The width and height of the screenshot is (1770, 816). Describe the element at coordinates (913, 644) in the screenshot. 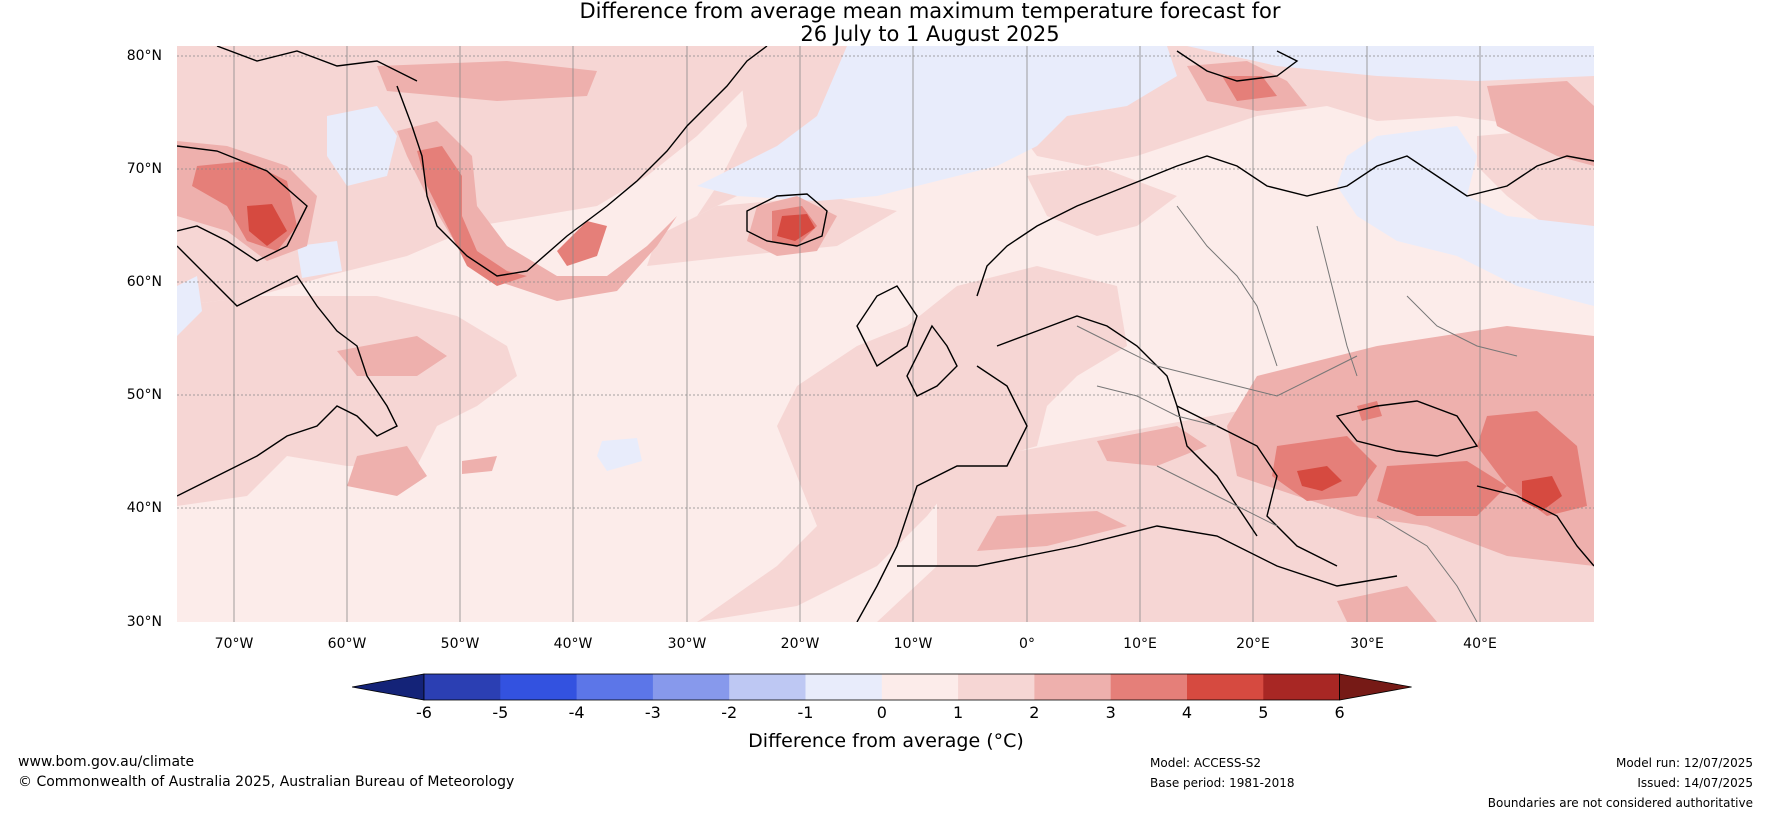

I see `lon-label-10w: 10°W` at that location.